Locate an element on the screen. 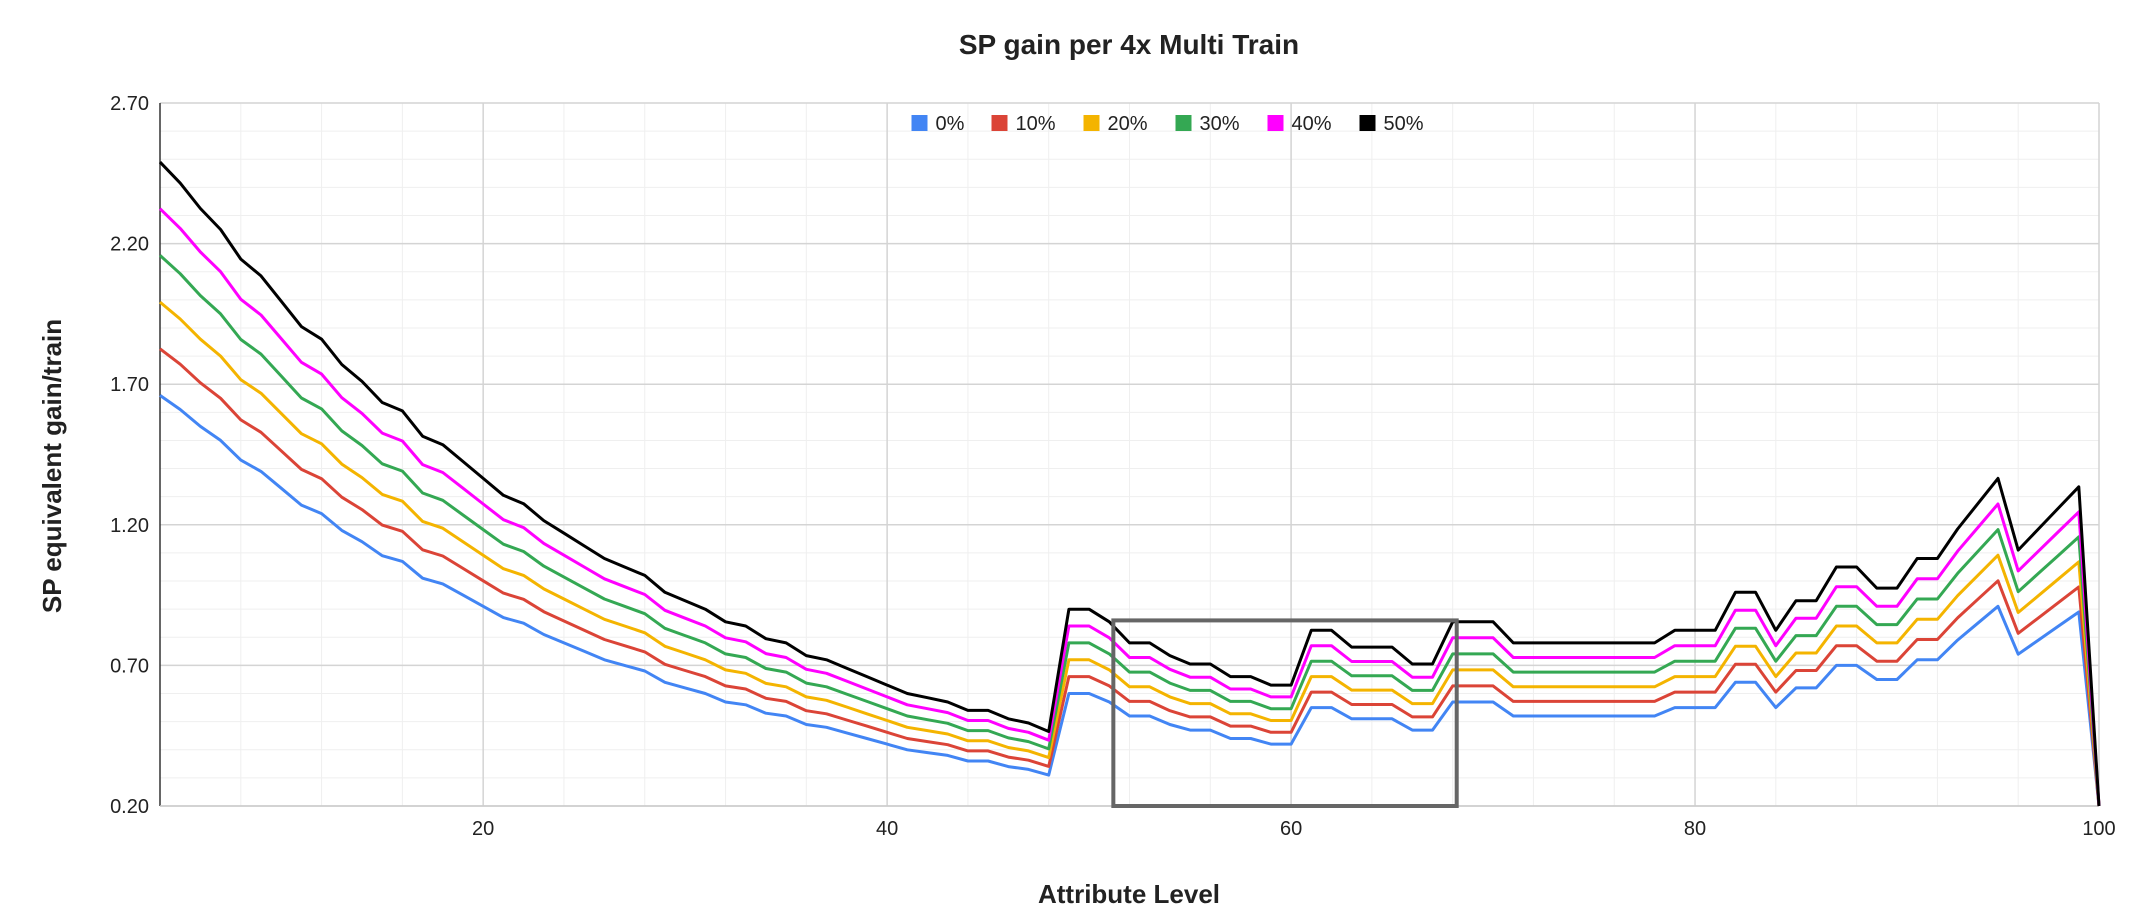 Image resolution: width=2137 pixels, height=923 pixels. highlight-box is located at coordinates (1285, 713).